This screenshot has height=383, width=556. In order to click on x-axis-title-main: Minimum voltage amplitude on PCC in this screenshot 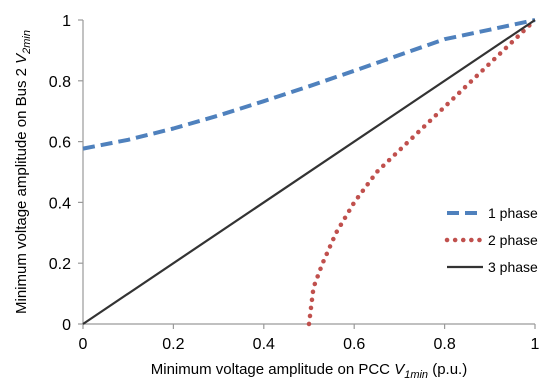, I will do `click(272, 369)`.